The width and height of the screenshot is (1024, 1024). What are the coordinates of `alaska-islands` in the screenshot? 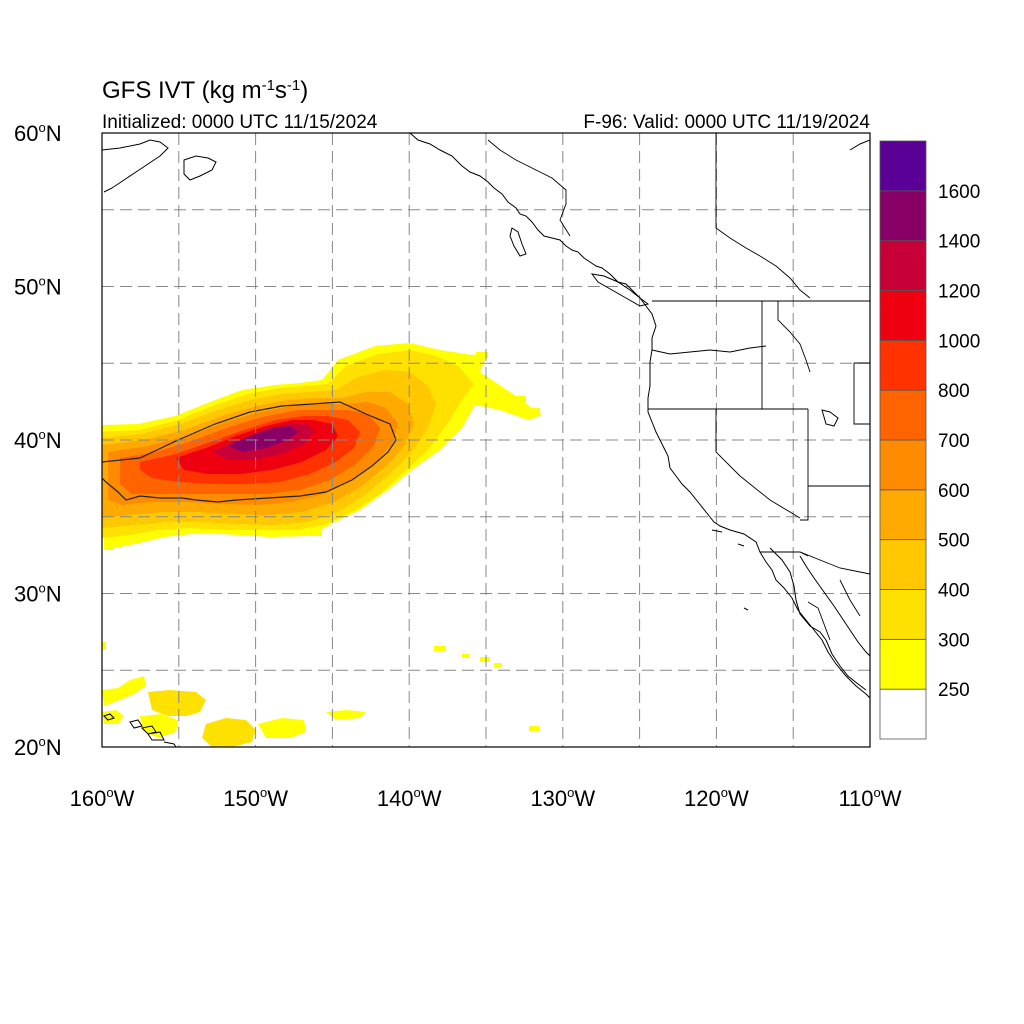 It's located at (135, 166).